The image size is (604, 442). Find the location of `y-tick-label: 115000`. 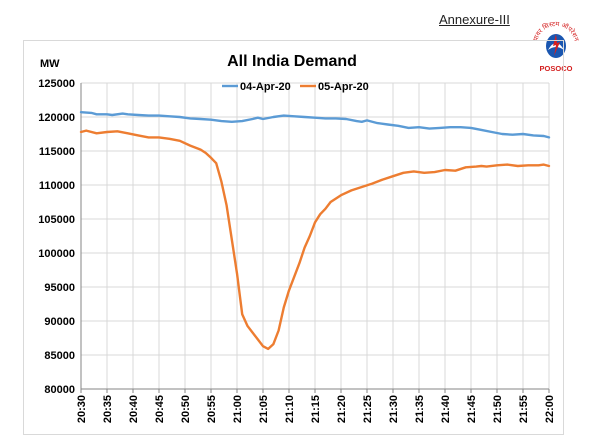

y-tick-label: 115000 is located at coordinates (57, 152).